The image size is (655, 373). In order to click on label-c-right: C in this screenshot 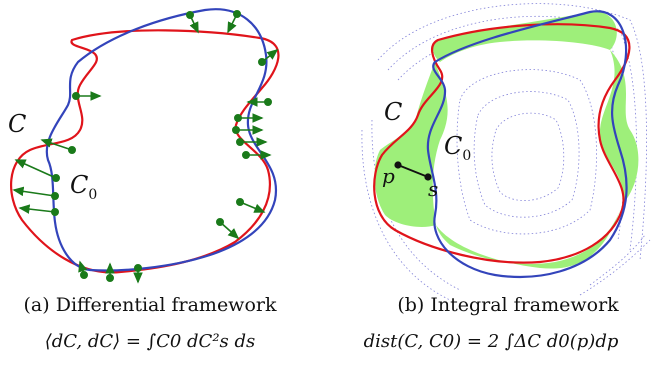, I will do `click(393, 112)`.